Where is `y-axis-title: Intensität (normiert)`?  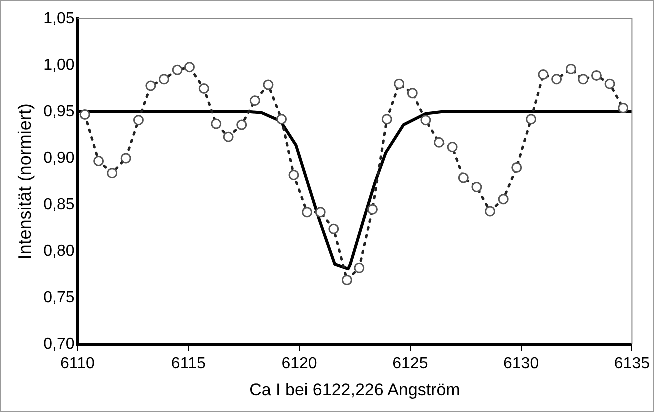
y-axis-title: Intensität (normiert) is located at coordinates (24, 182).